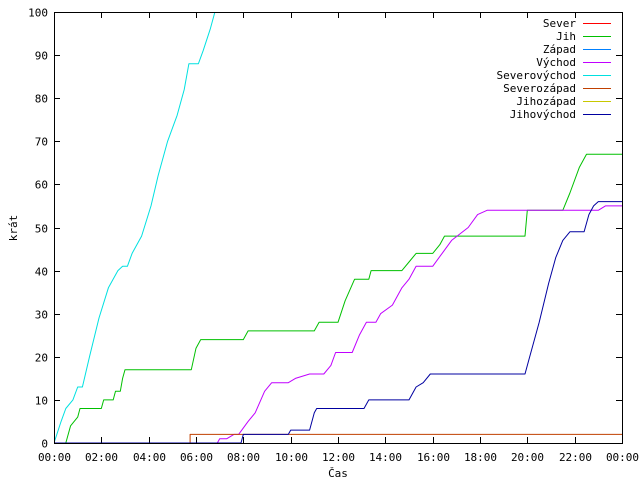 Image resolution: width=640 pixels, height=480 pixels. What do you see at coordinates (41, 315) in the screenshot?
I see `y-tick-label: 30` at bounding box center [41, 315].